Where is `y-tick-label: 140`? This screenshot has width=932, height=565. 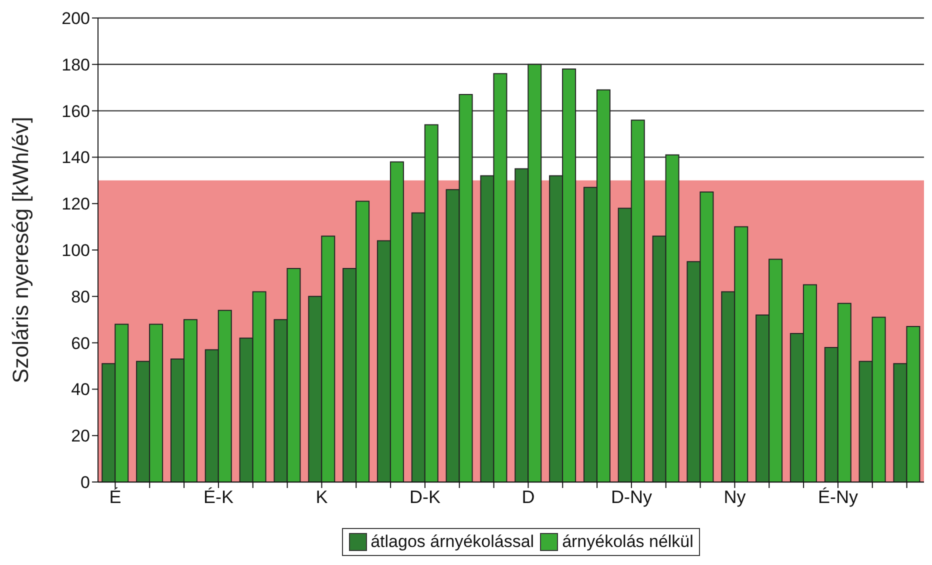
y-tick-label: 140 is located at coordinates (76, 158).